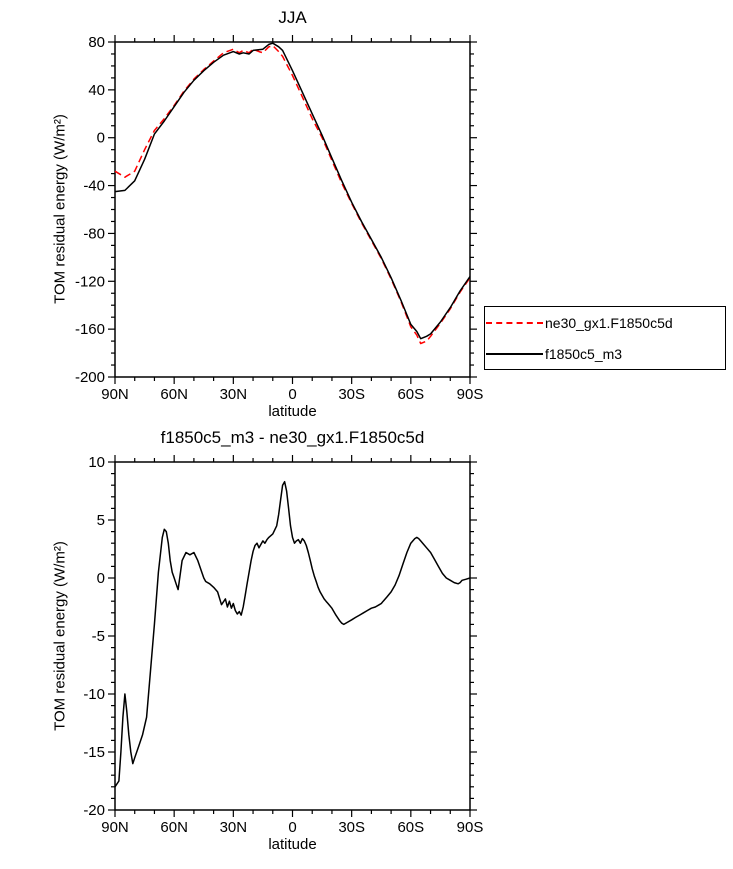 The height and width of the screenshot is (869, 733). What do you see at coordinates (94, 694) in the screenshot?
I see `y-tick-label: -10` at bounding box center [94, 694].